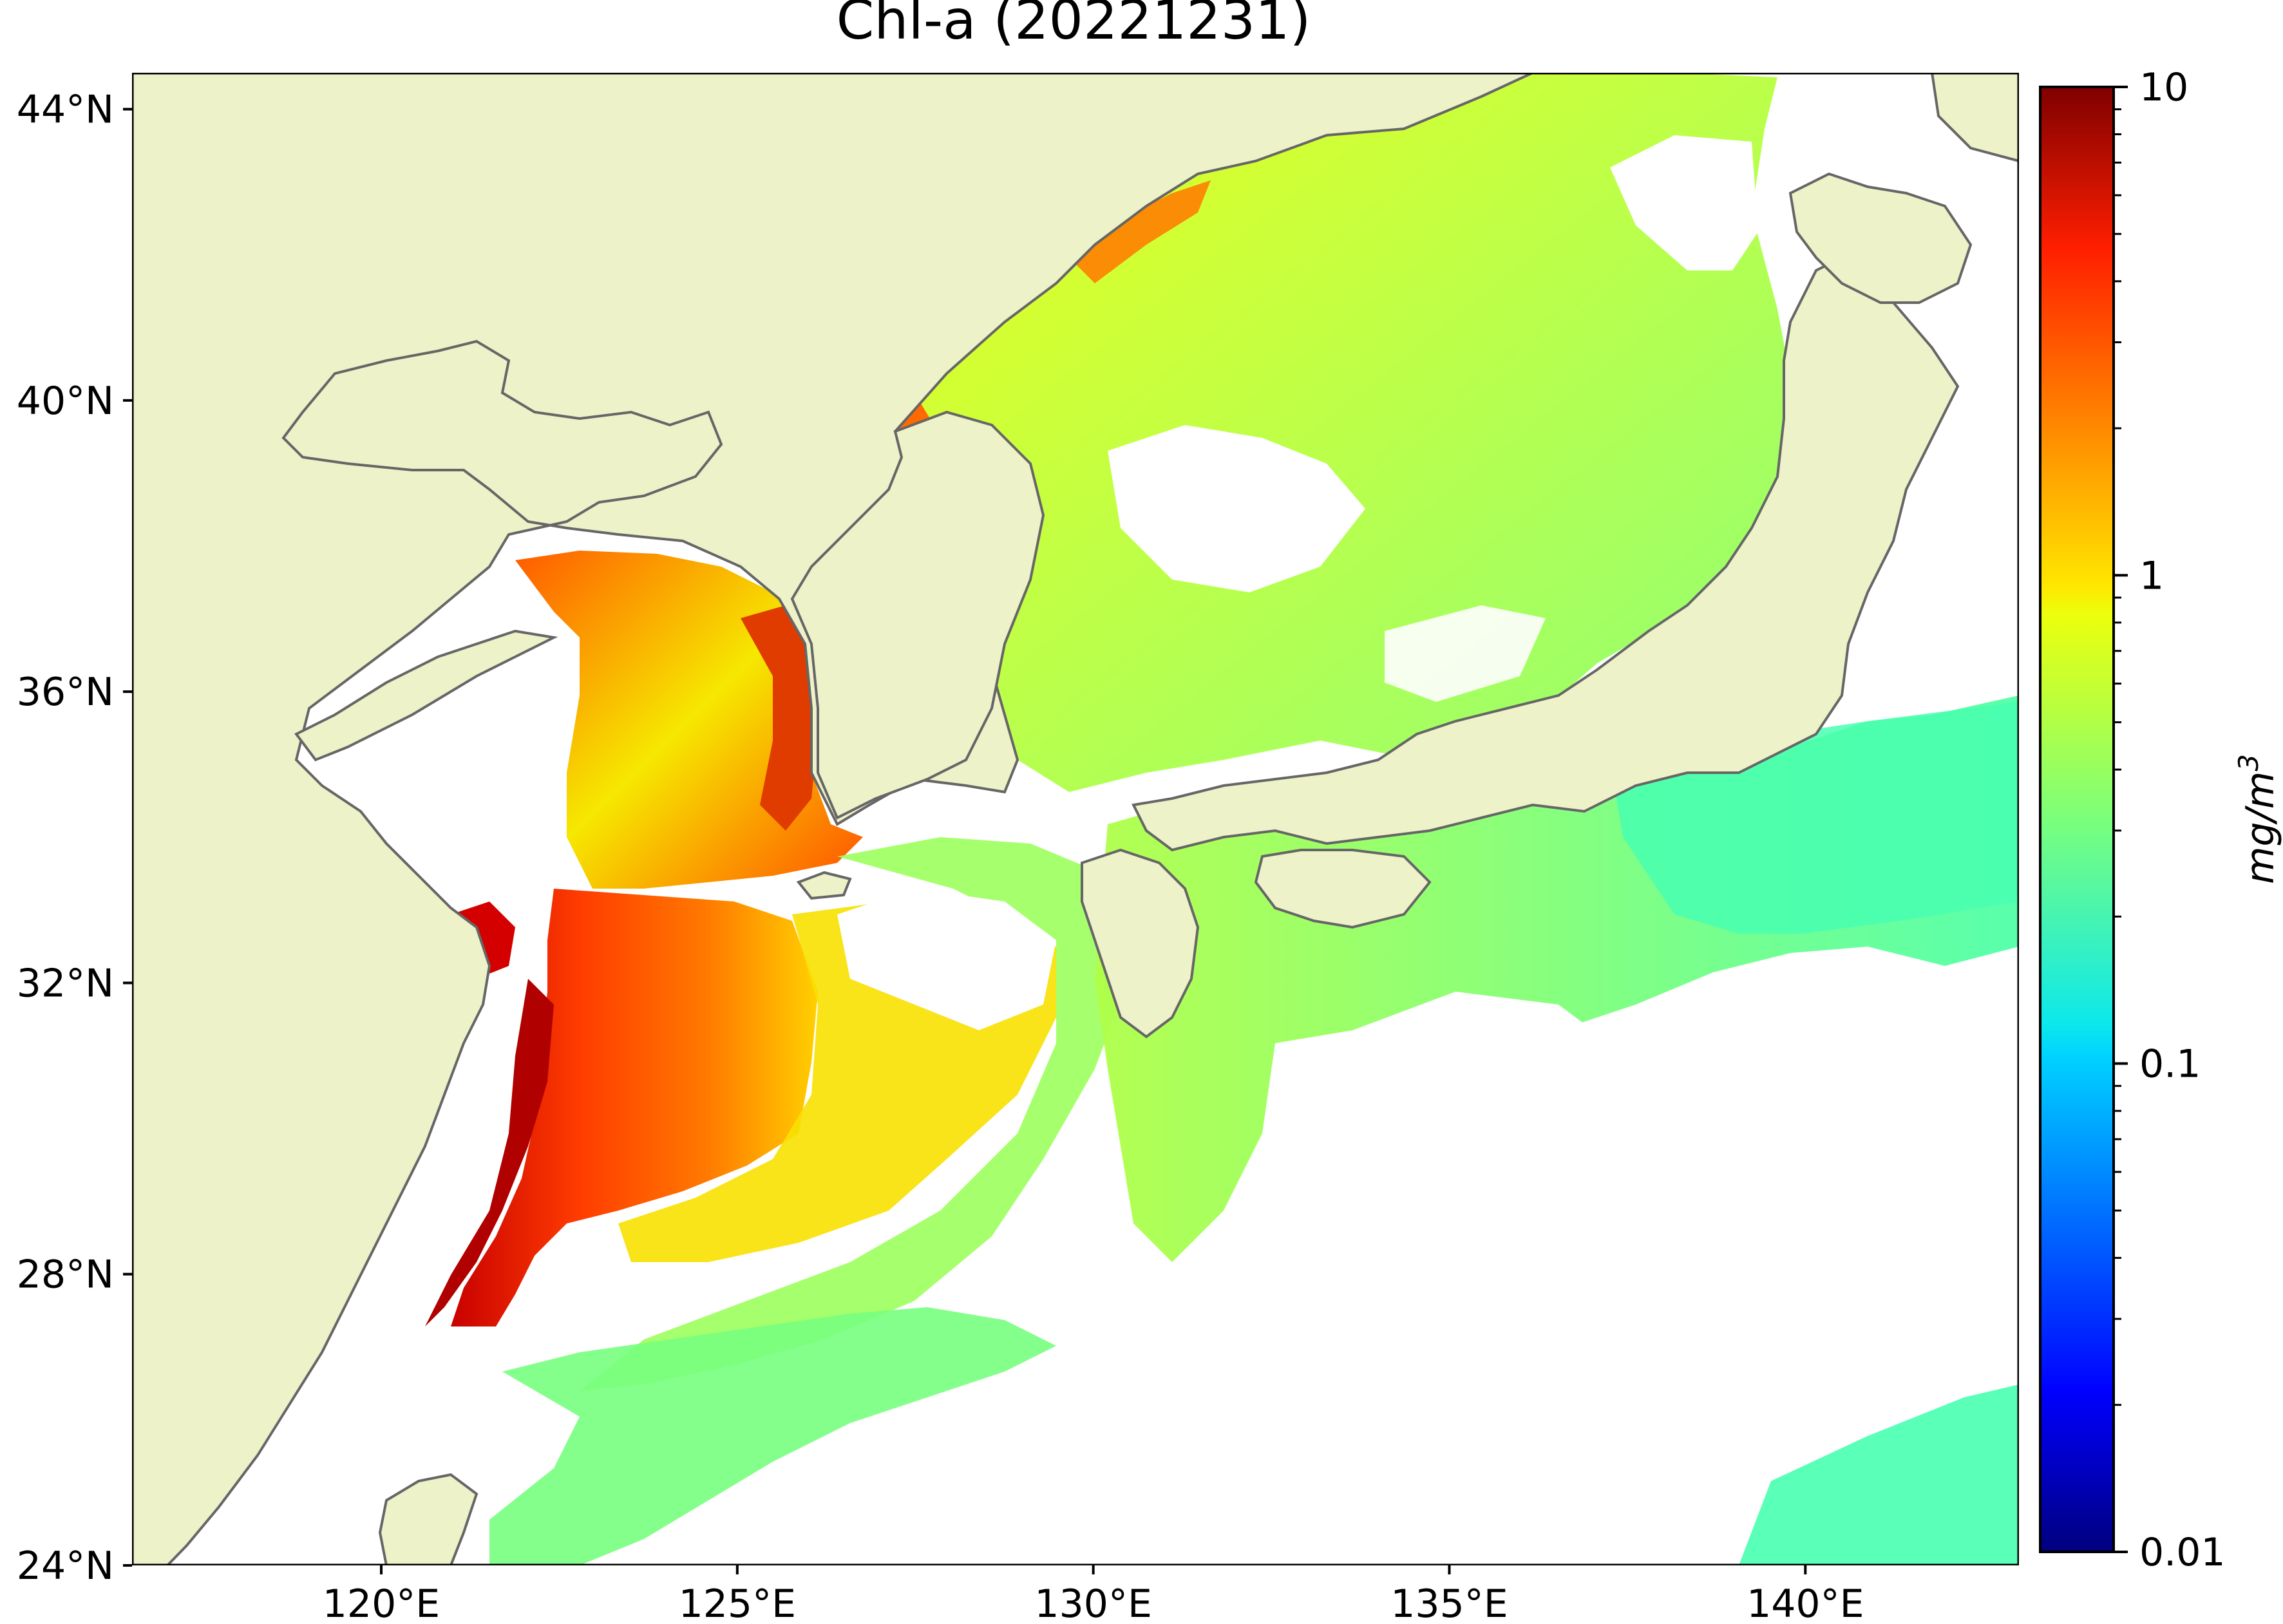 This screenshot has height=1624, width=2283. I want to click on lon-tick-label: 130°E, so click(1092, 1603).